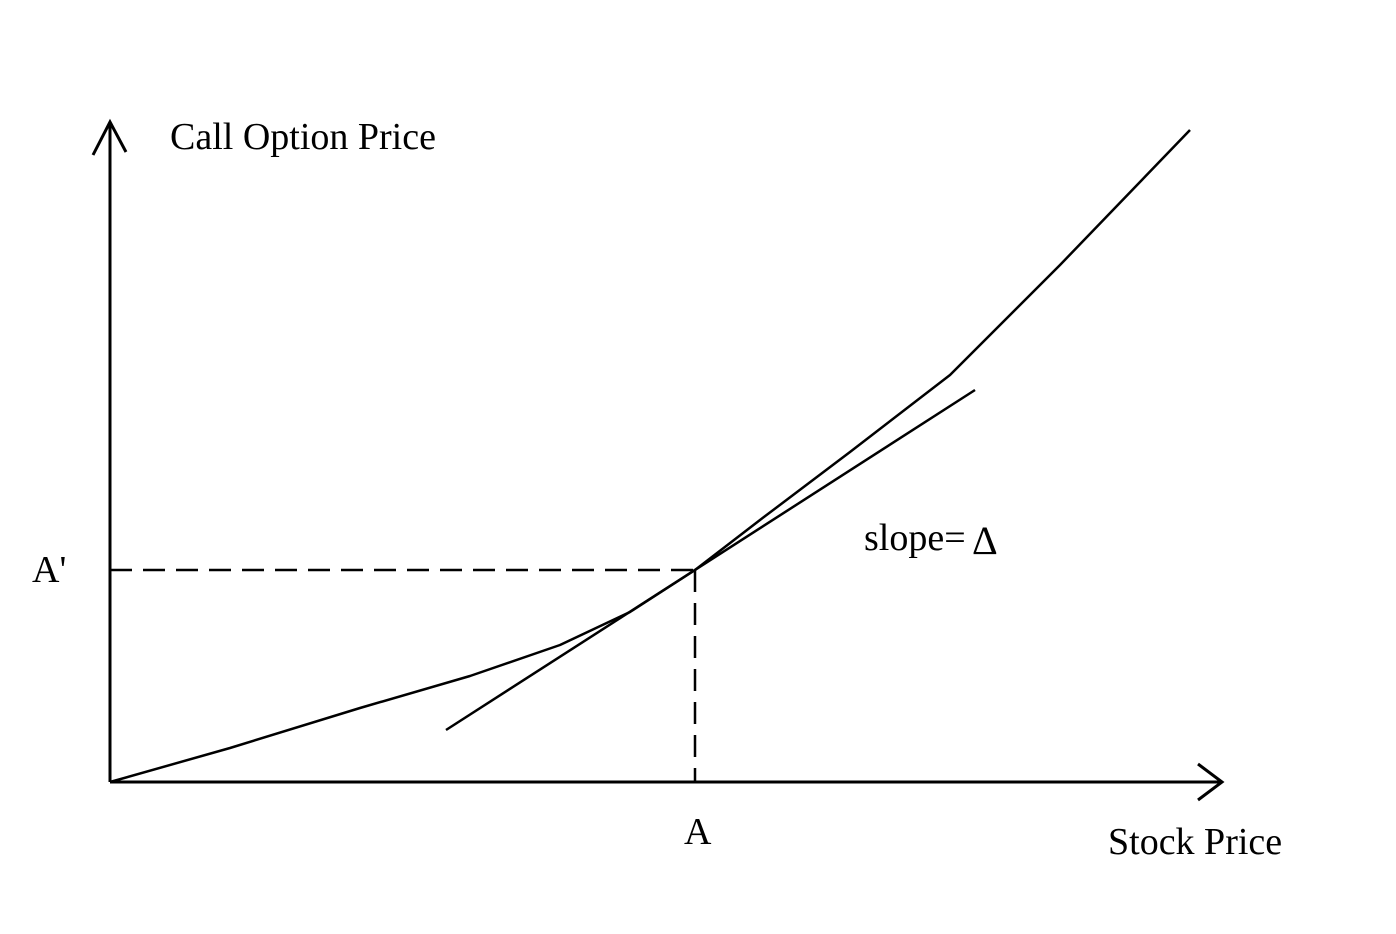 Image resolution: width=1396 pixels, height=934 pixels. I want to click on y-axis, so click(109, 450).